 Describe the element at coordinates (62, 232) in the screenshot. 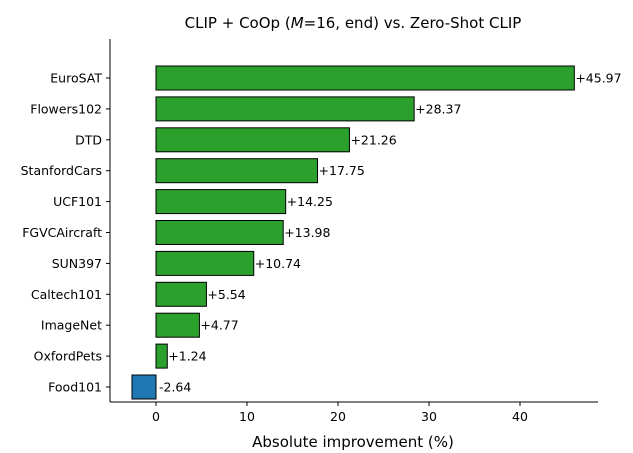

I see `category-label: FGVCAircraft` at that location.